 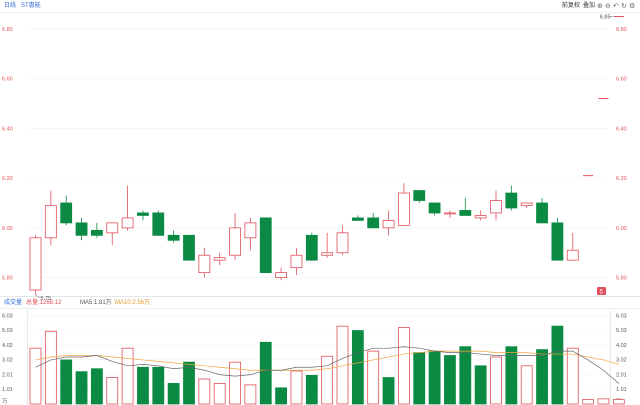 I want to click on volume-tick-label-left: 5.03, so click(x=7, y=331).